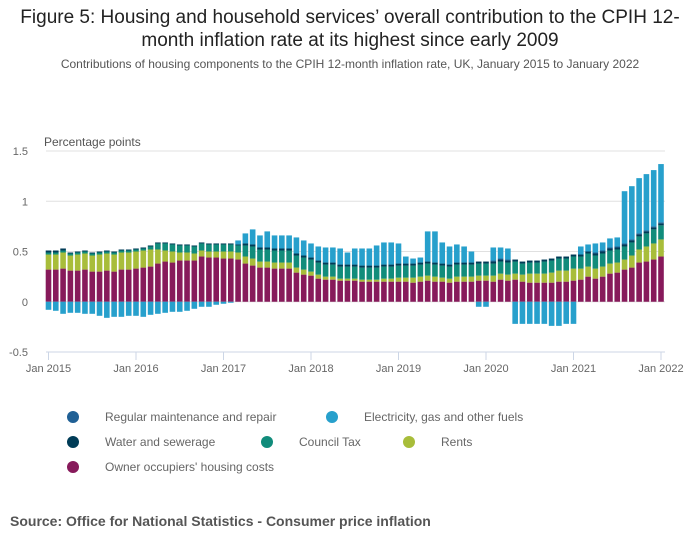  Describe the element at coordinates (18, 252) in the screenshot. I see `y-axis-ticks: -0.5 0 0.5 1 1.5` at that location.